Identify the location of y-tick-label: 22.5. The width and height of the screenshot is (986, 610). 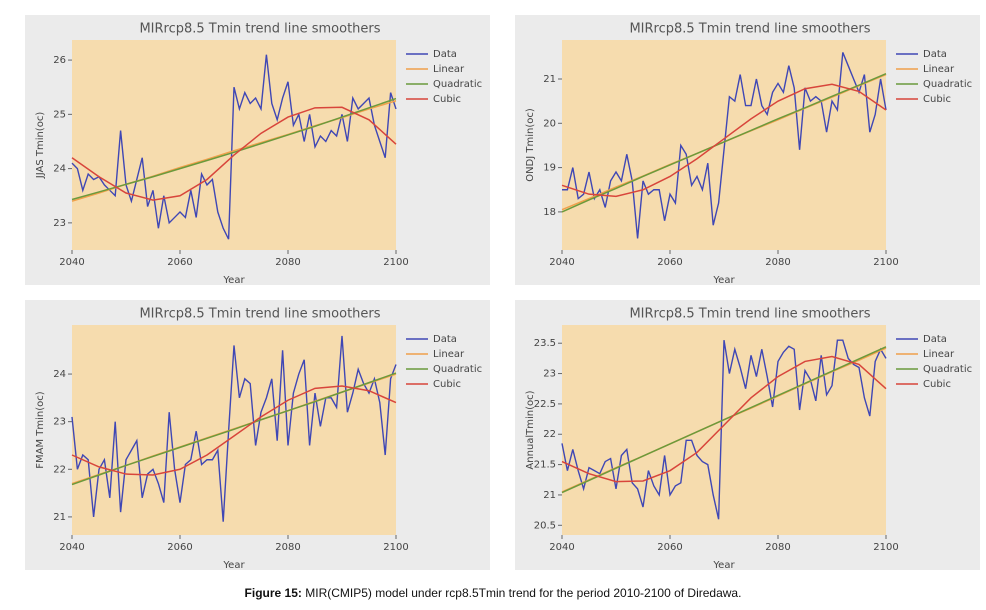
(545, 404).